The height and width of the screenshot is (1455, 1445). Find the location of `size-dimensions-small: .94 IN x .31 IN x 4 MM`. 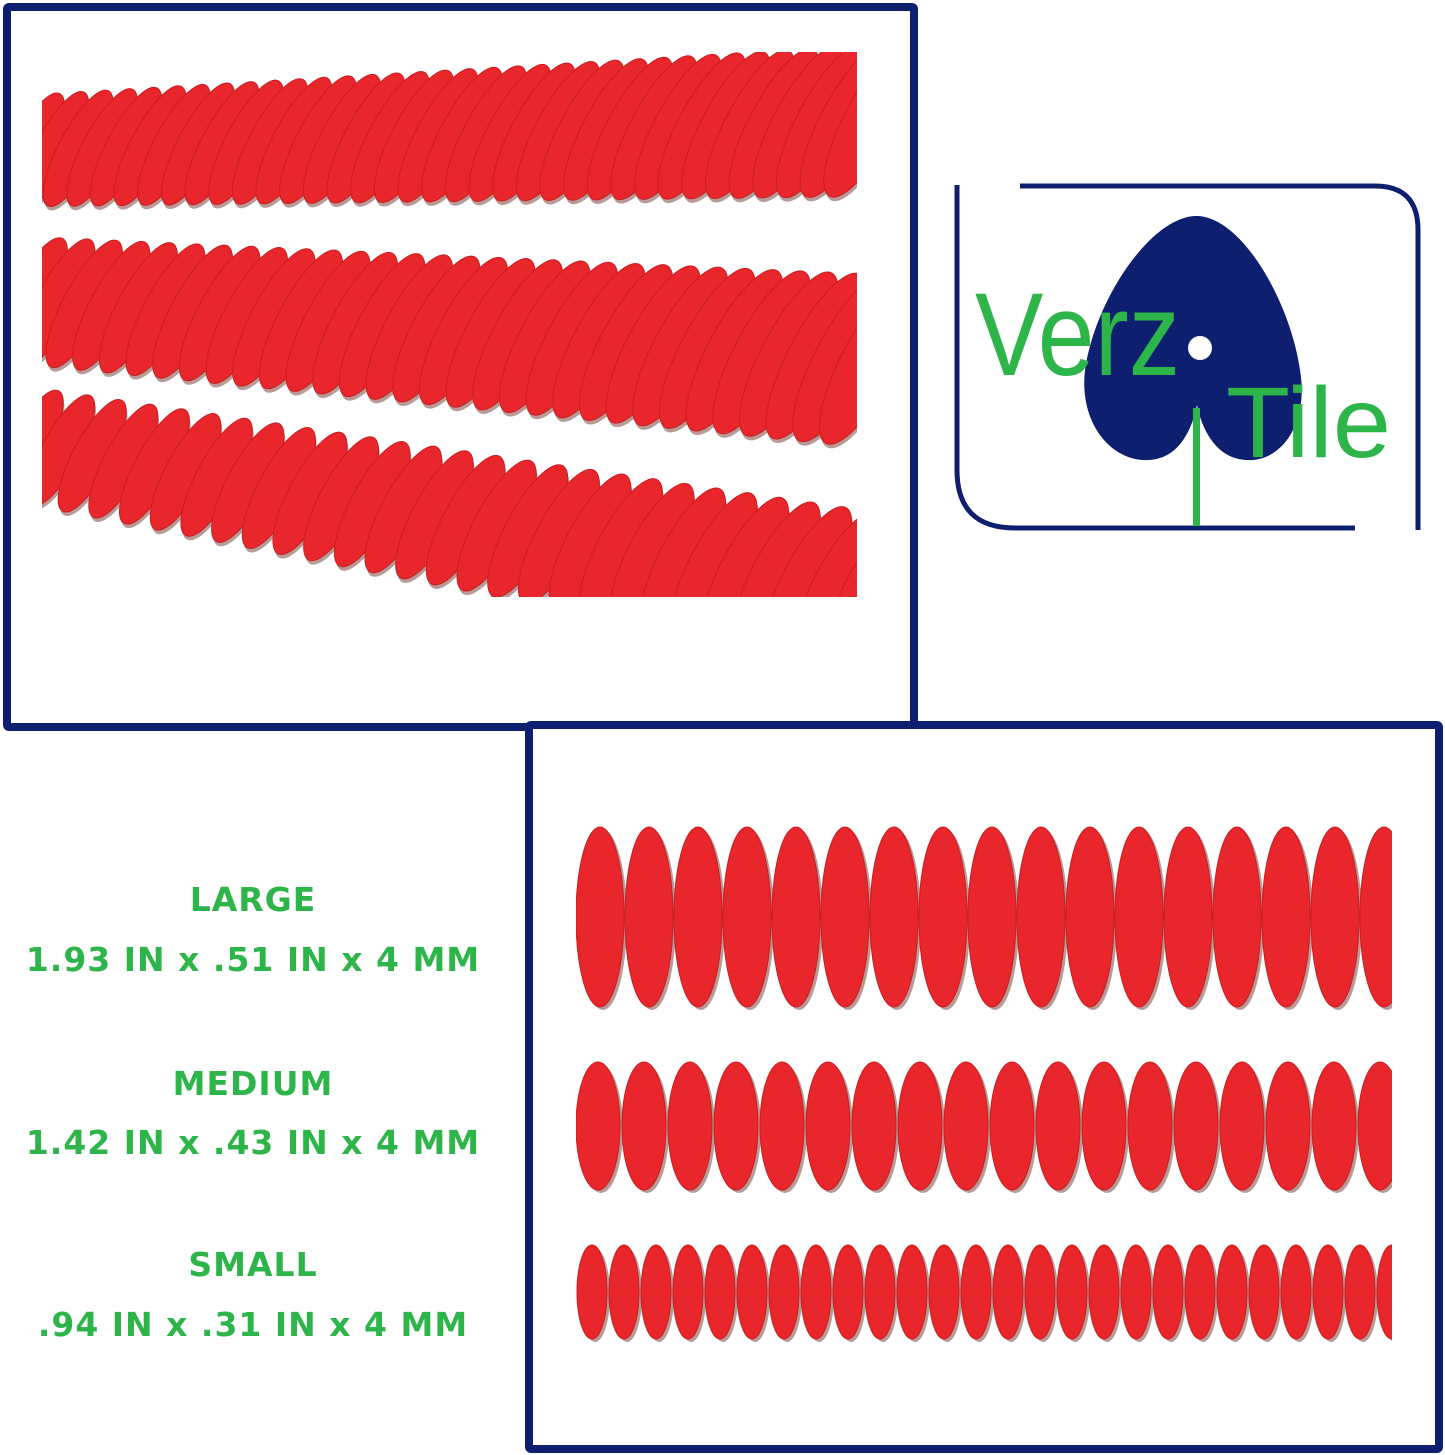

size-dimensions-small: .94 IN x .31 IN x 4 MM is located at coordinates (253, 1324).